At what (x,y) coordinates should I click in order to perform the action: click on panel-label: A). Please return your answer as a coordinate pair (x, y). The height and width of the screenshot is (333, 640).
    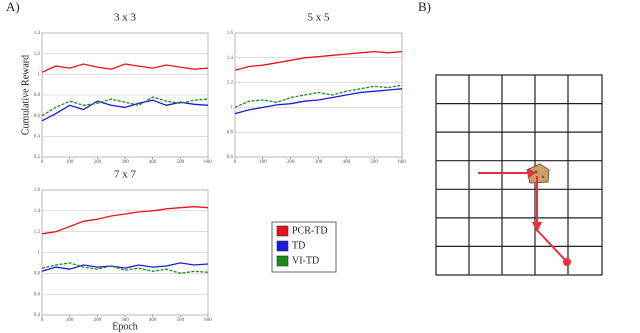
    Looking at the image, I should click on (13, 7).